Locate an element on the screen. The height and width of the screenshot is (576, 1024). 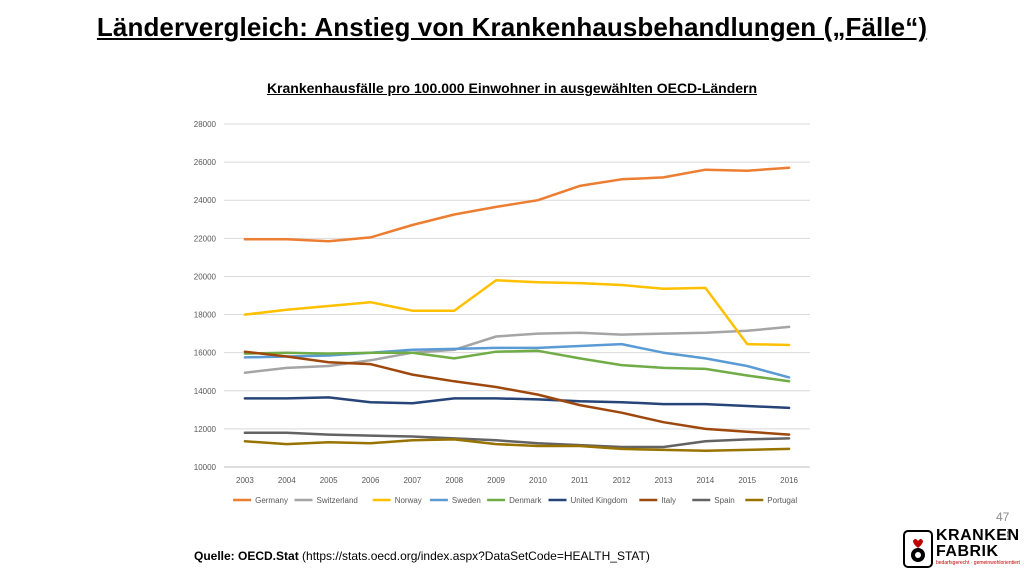
y-tick-label: 10000 is located at coordinates (205, 467).